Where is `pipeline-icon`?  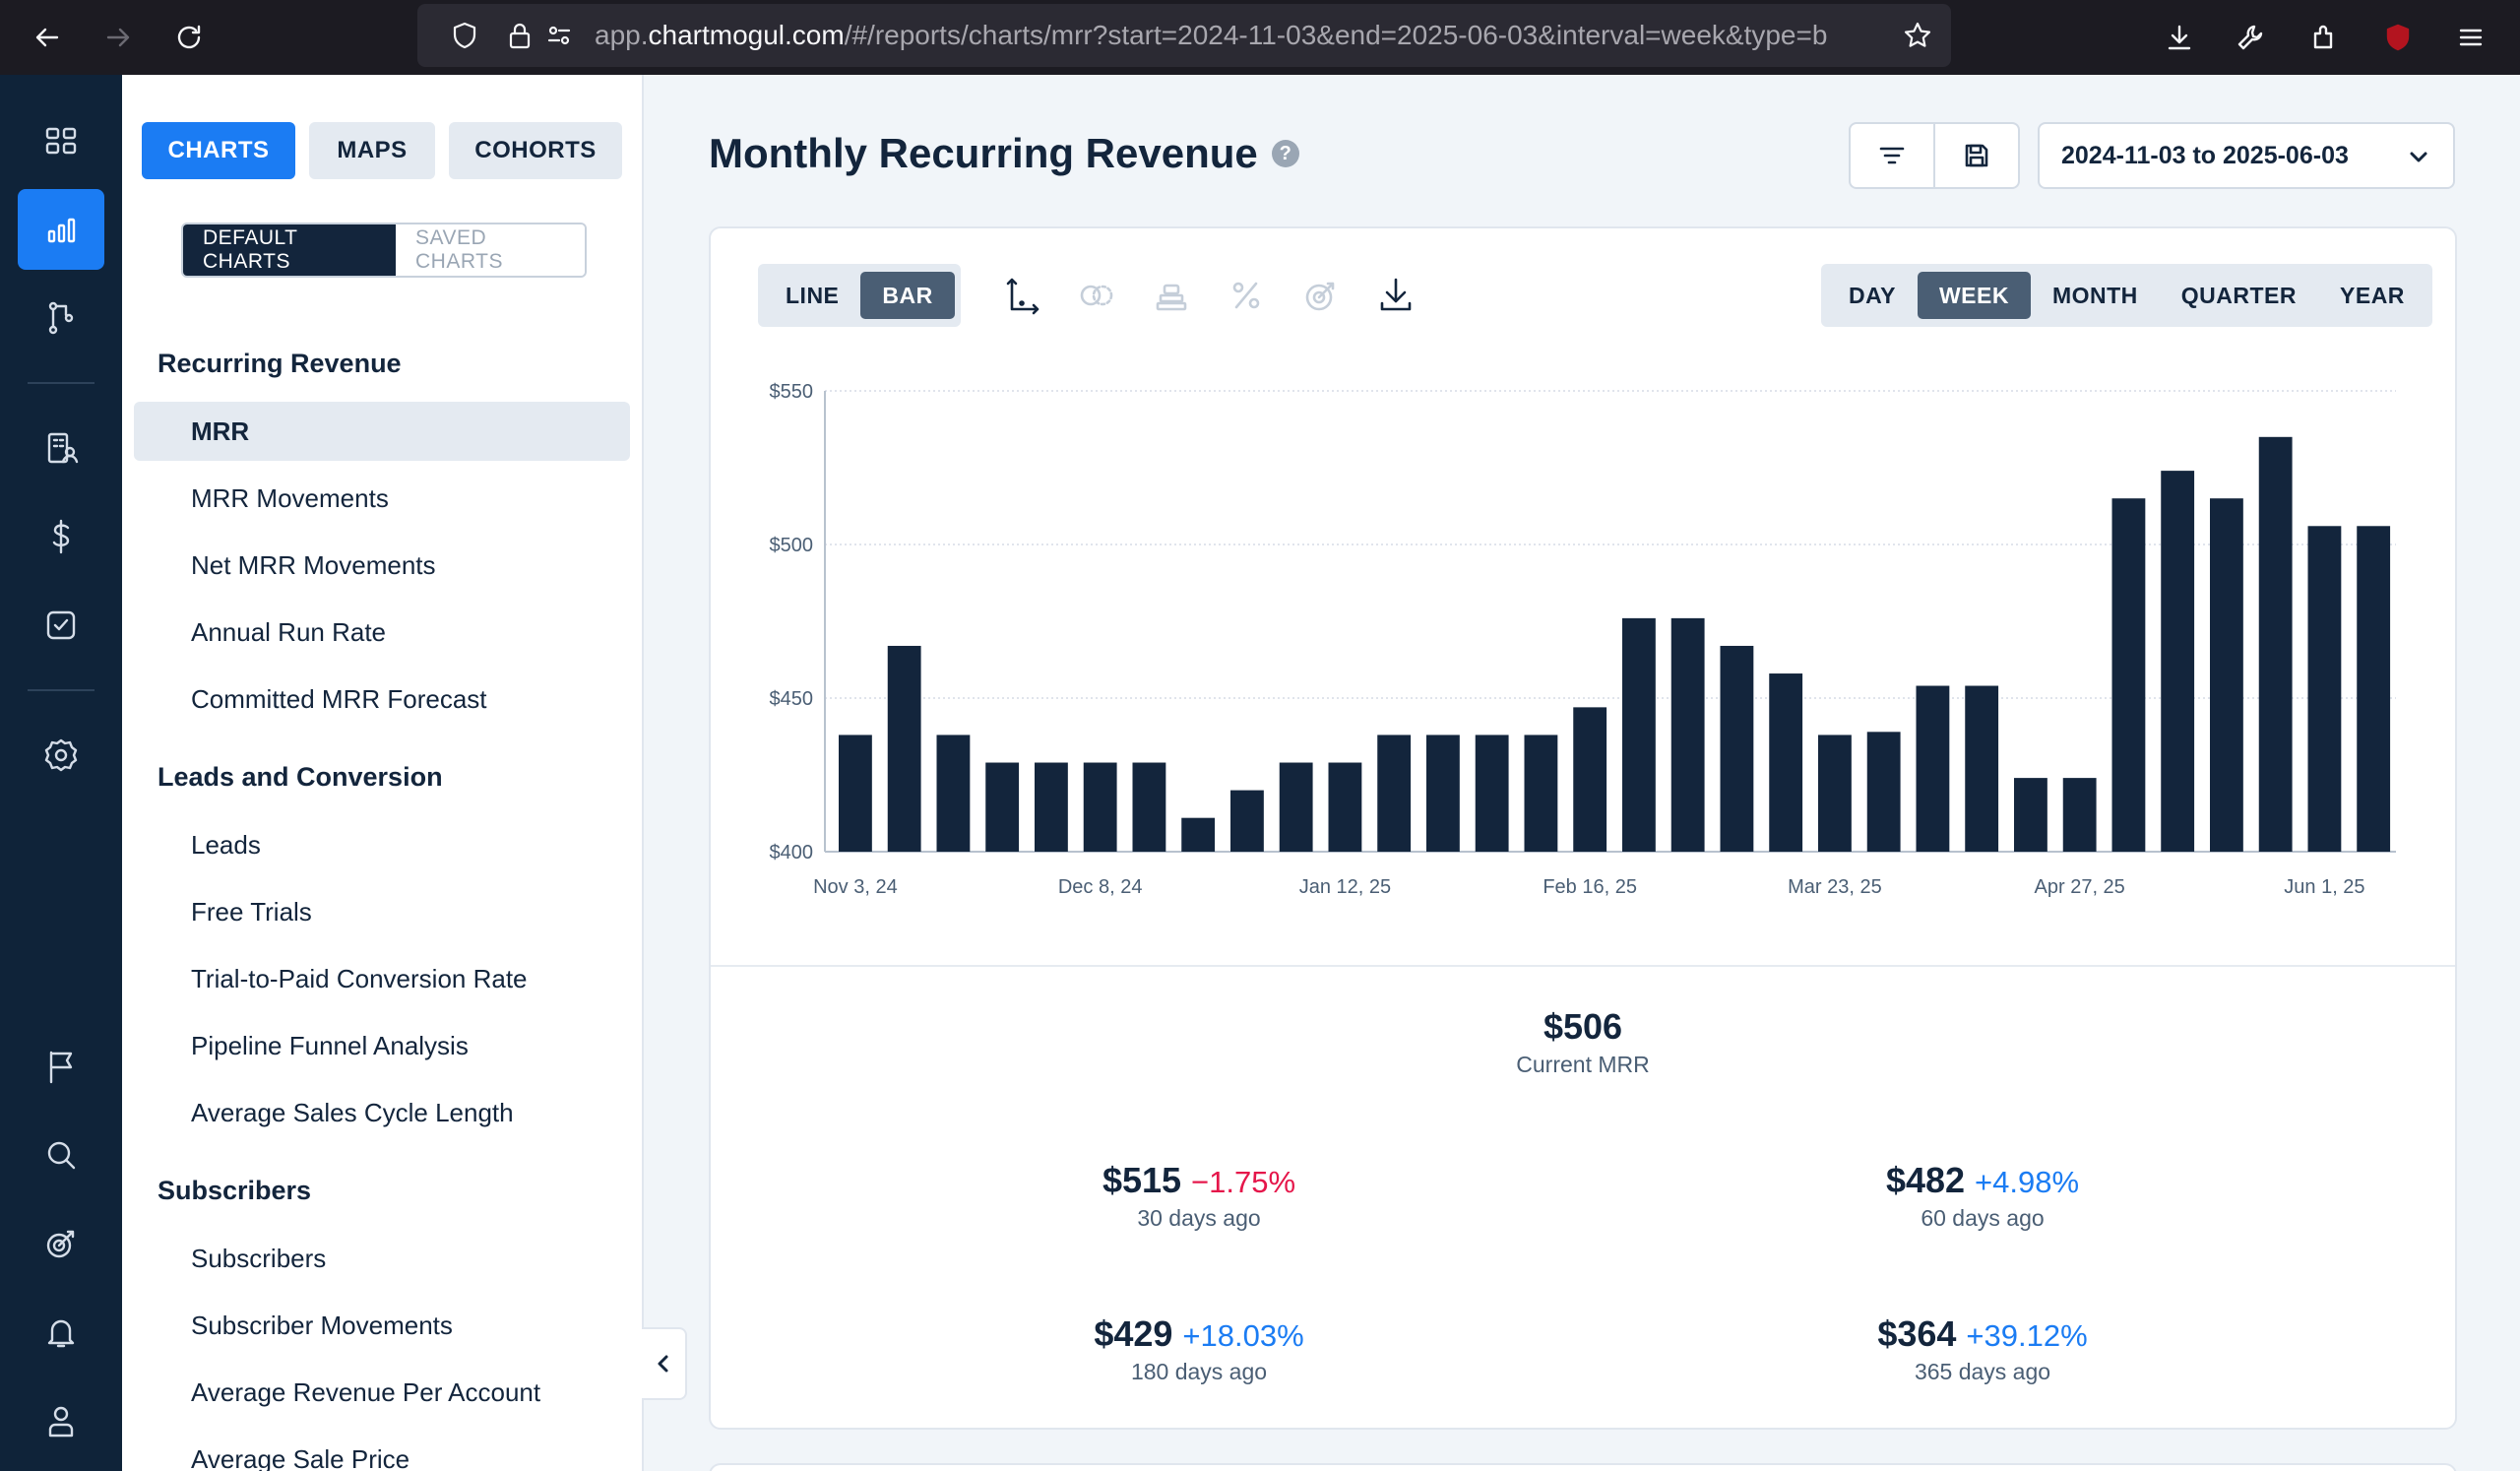
pipeline-icon is located at coordinates (61, 318).